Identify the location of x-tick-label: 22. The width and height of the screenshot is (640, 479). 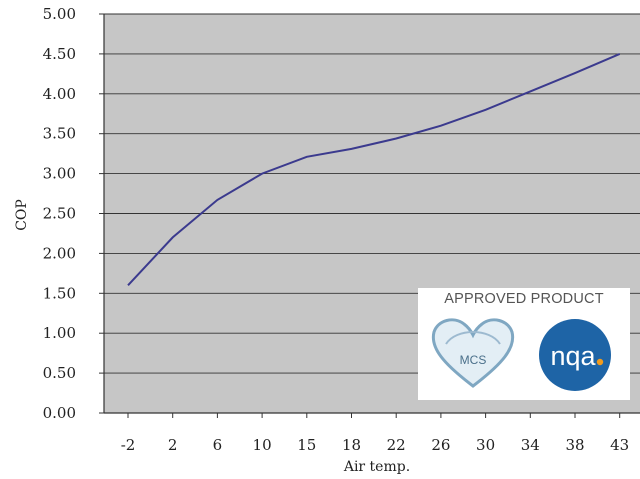
(396, 445).